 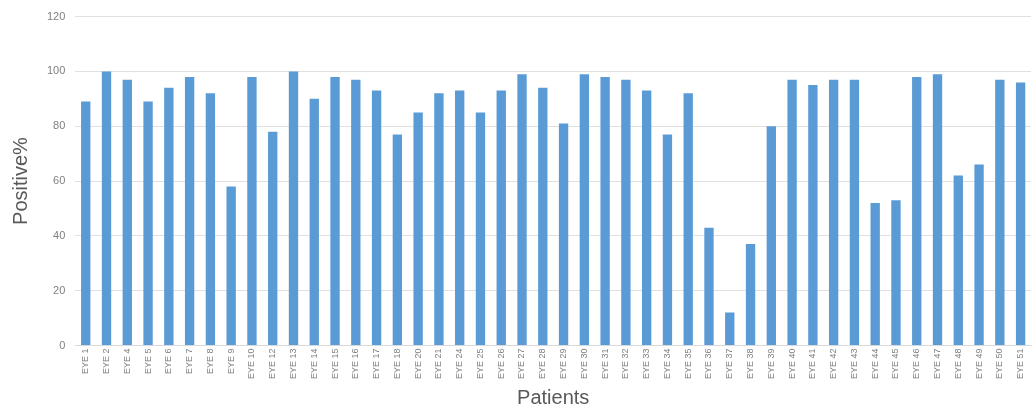 What do you see at coordinates (853, 364) in the screenshot?
I see `x-tick-label: EYE 43` at bounding box center [853, 364].